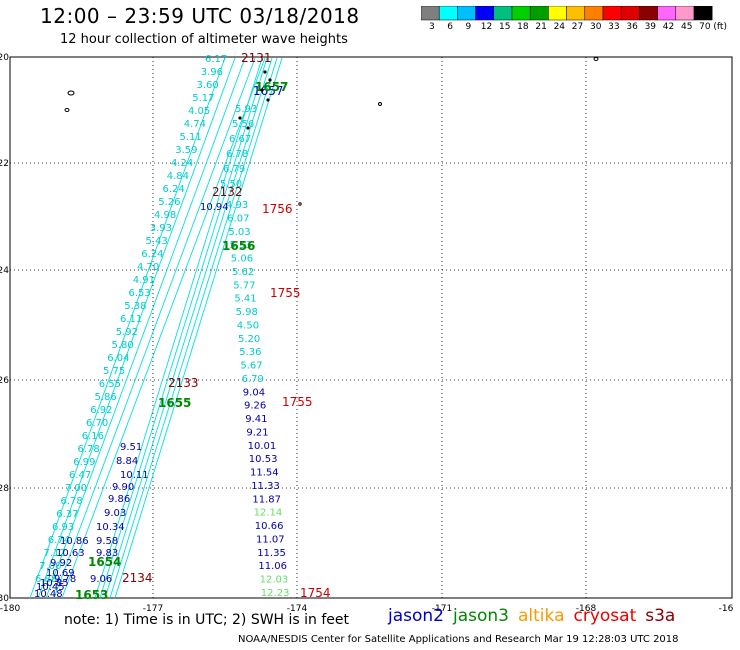 This screenshot has height=650, width=740. Describe the element at coordinates (4, 271) in the screenshot. I see `y-tick-label: -24` at that location.